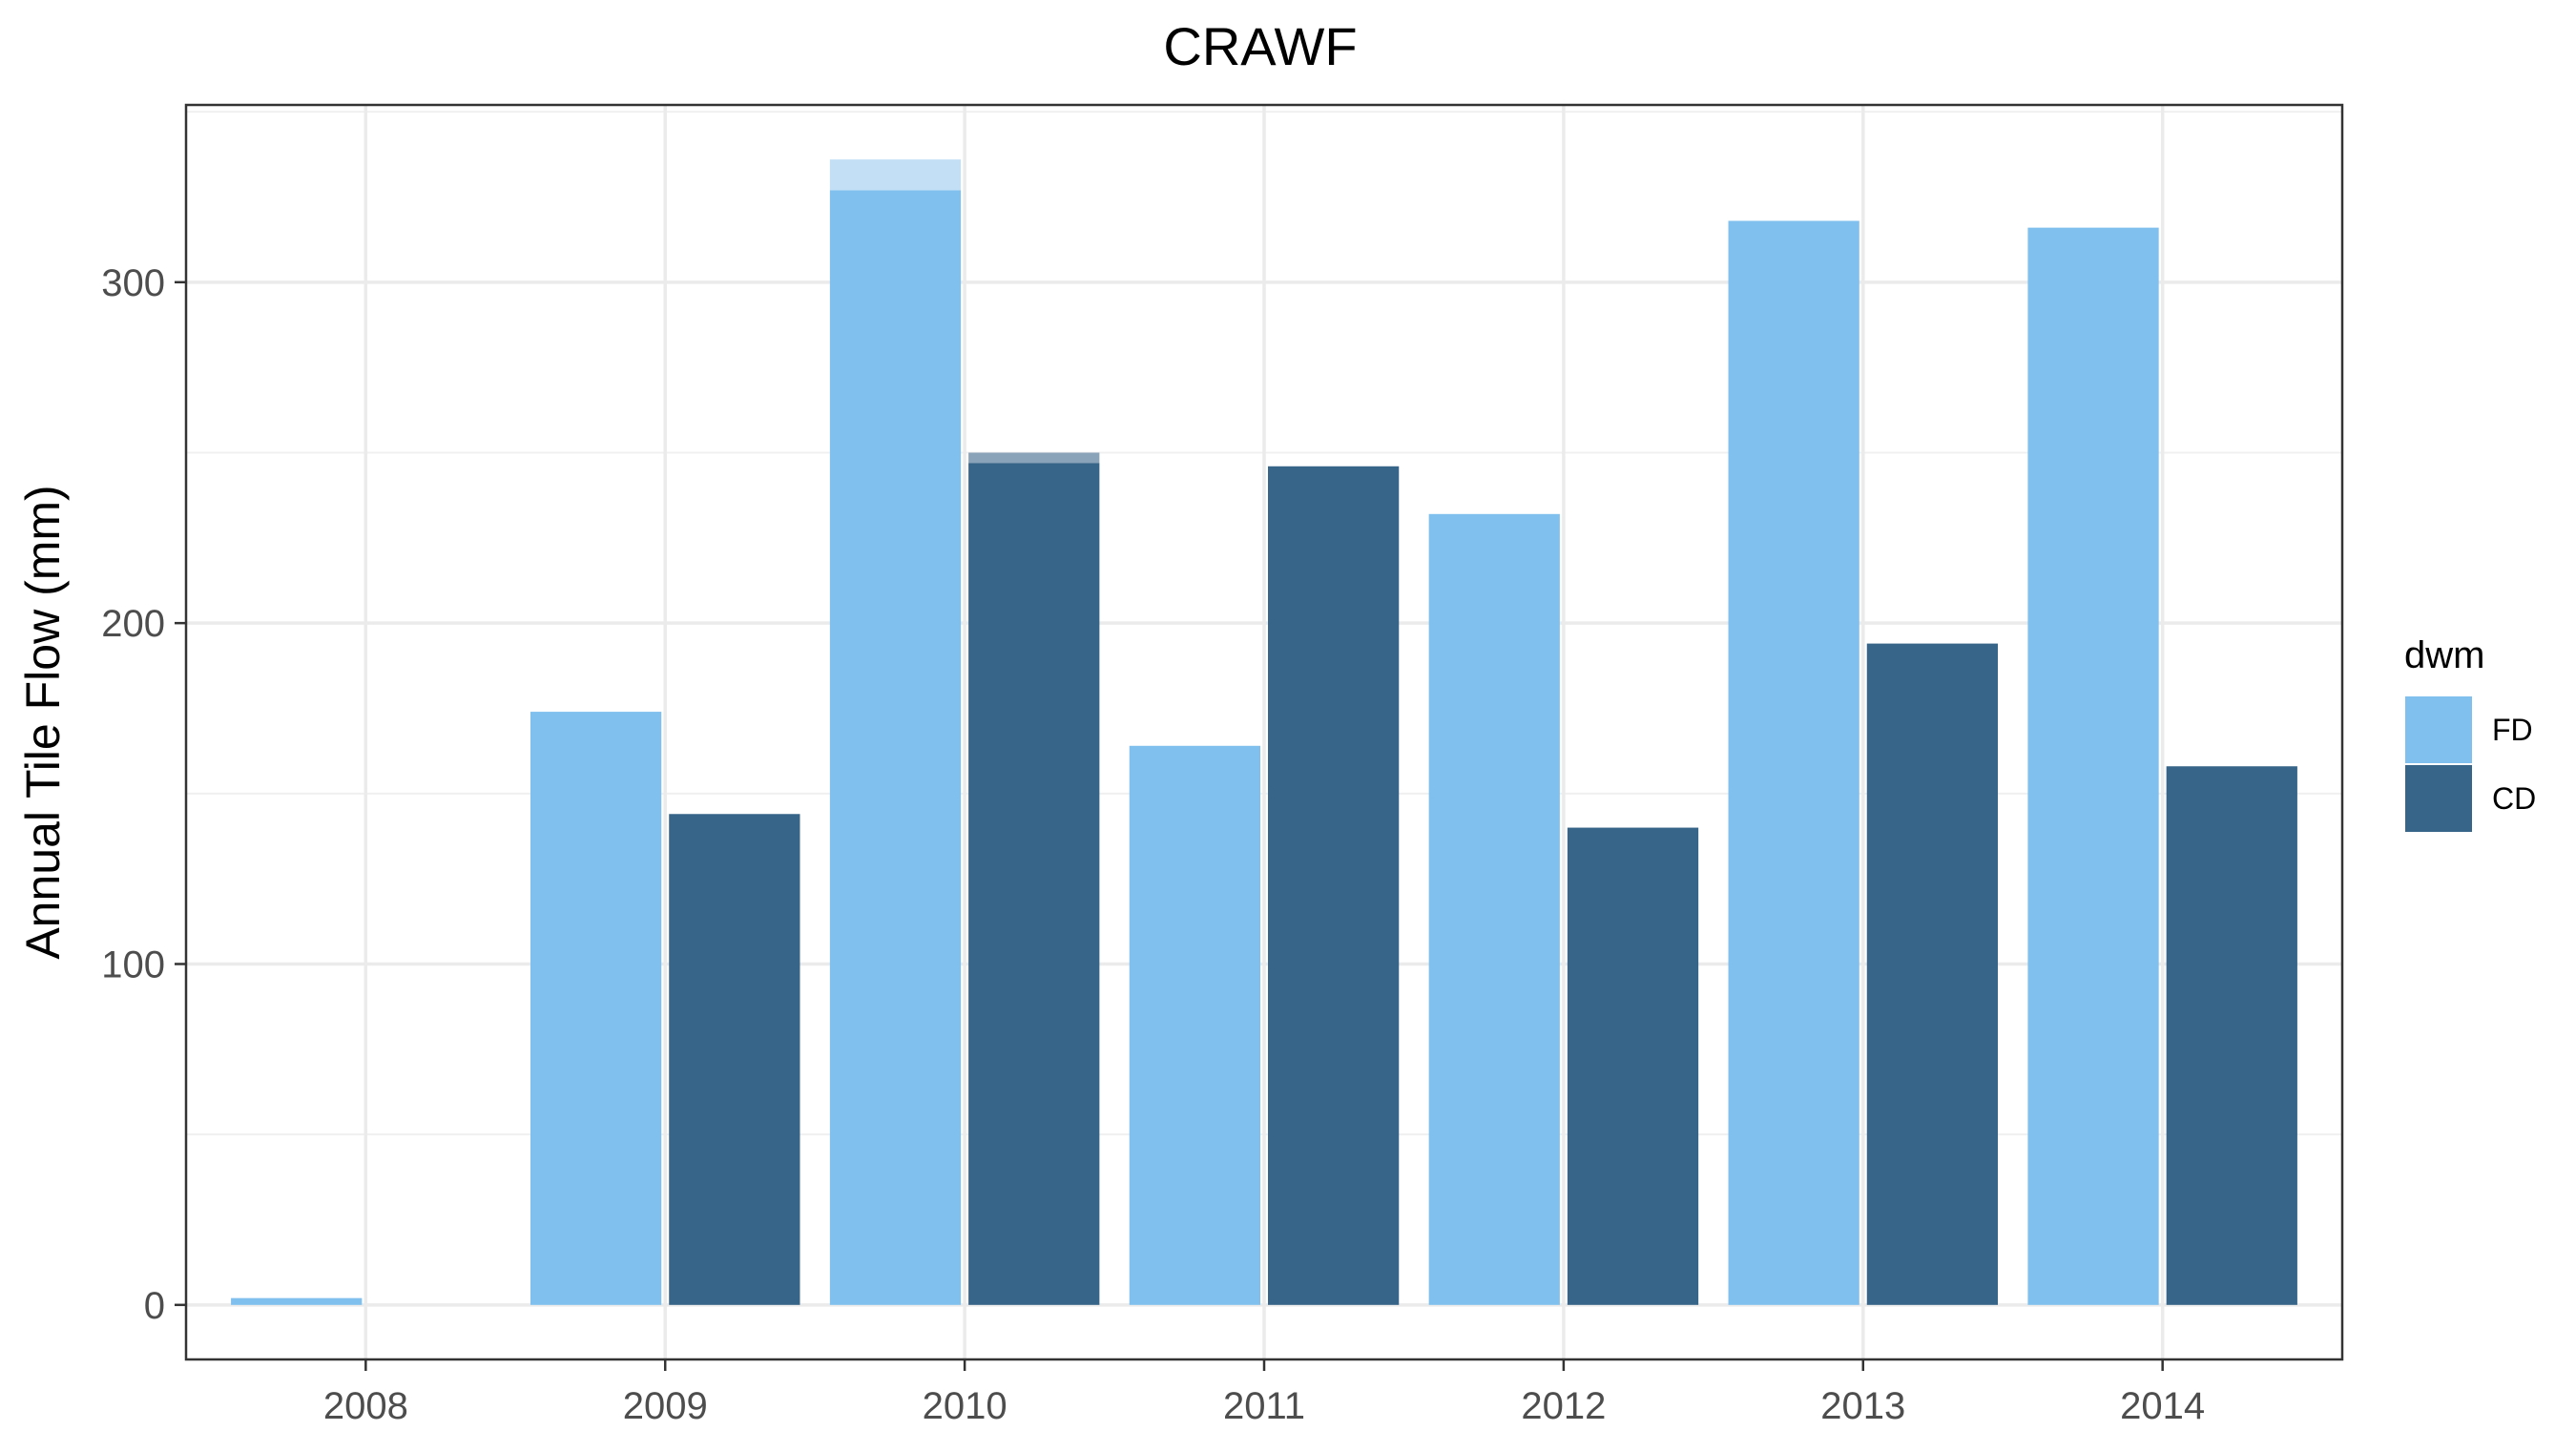 This screenshot has width=2576, height=1431. I want to click on bar-cd-2012, so click(1633, 1066).